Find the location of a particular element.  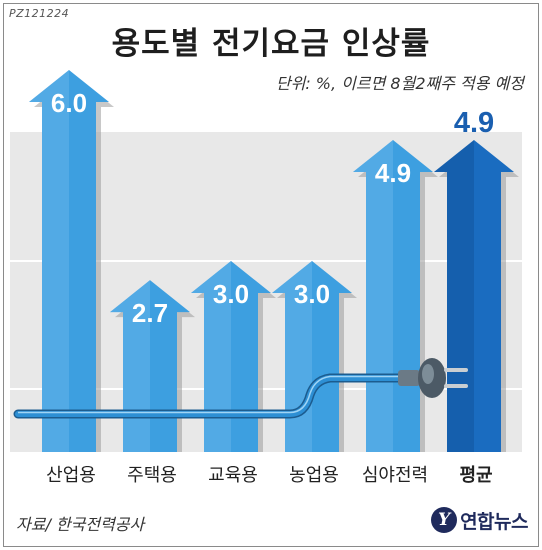

plug-icon is located at coordinates (433, 378).